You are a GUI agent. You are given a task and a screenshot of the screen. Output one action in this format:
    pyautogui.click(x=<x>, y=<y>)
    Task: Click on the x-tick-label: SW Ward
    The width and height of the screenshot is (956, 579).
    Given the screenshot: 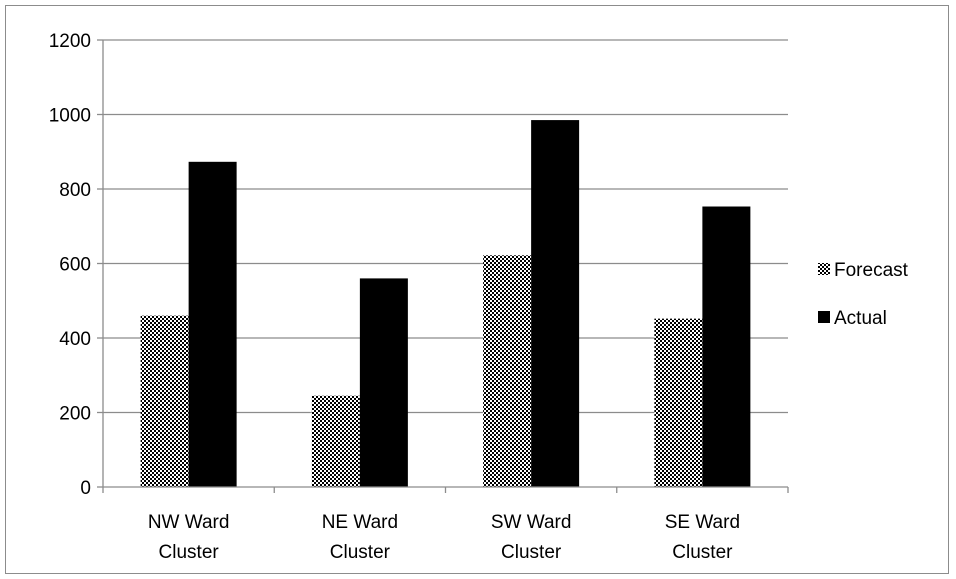 What is the action you would take?
    pyautogui.click(x=531, y=522)
    